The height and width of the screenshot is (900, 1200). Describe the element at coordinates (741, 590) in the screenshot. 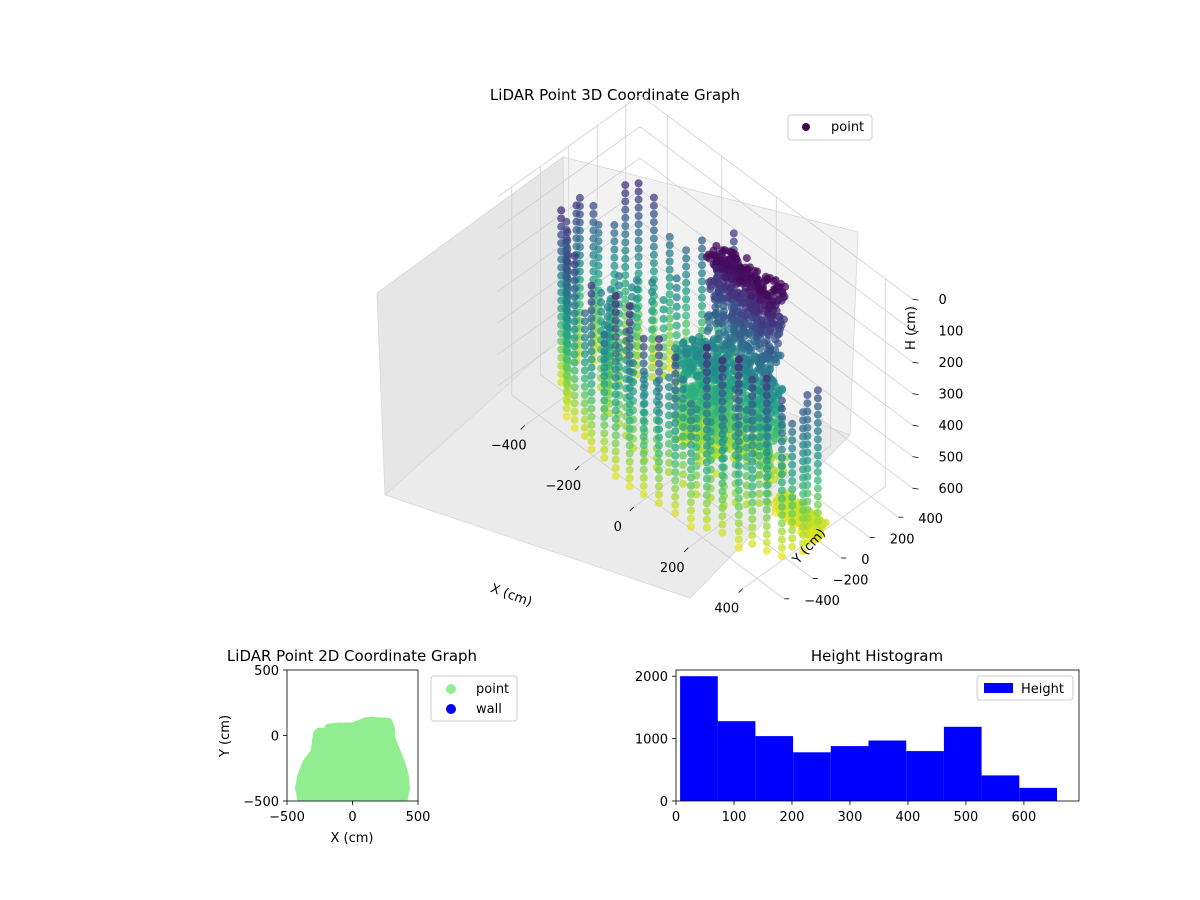

I see `x-tick-3d` at that location.